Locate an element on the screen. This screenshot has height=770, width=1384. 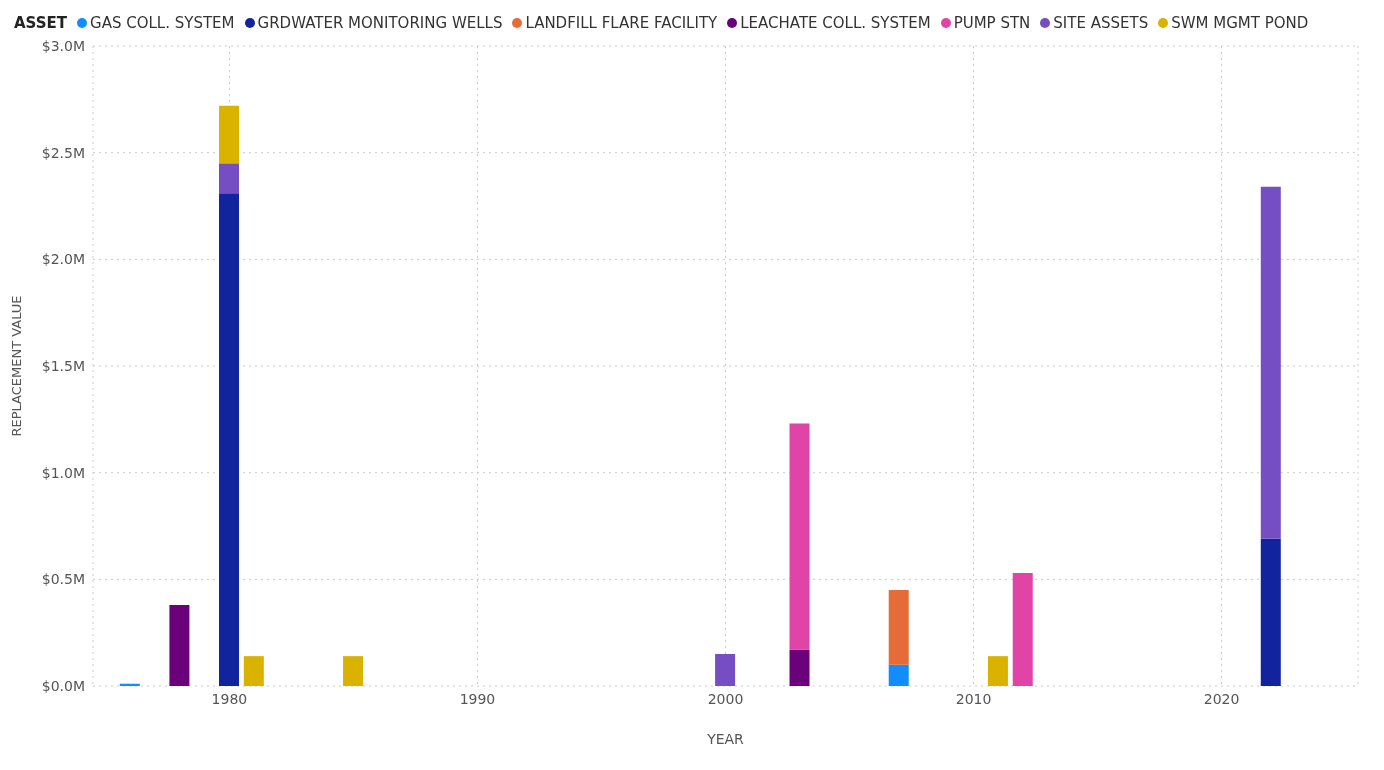
y-tick-label: $1.5M is located at coordinates (63, 365).